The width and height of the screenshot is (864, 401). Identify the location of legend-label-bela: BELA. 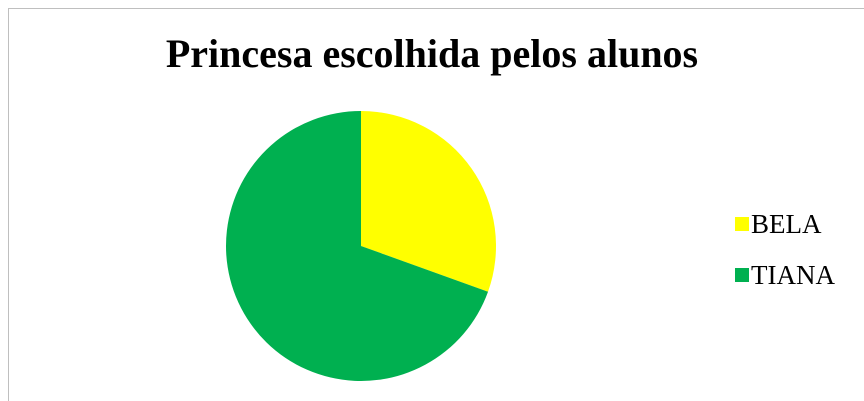
(786, 224).